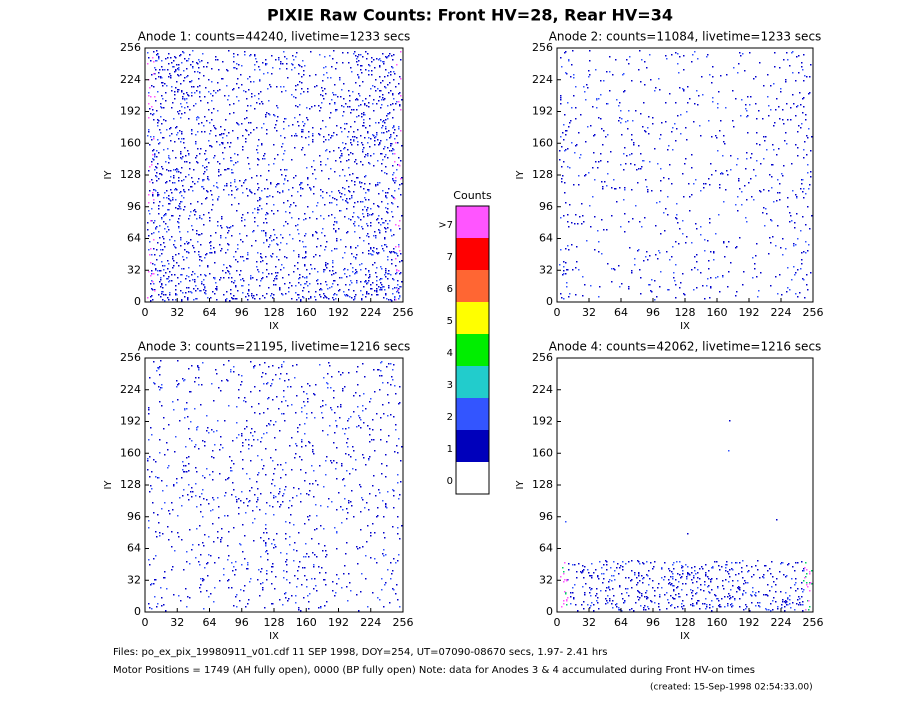  Describe the element at coordinates (450, 289) in the screenshot. I see `colorbar-label: 6` at that location.